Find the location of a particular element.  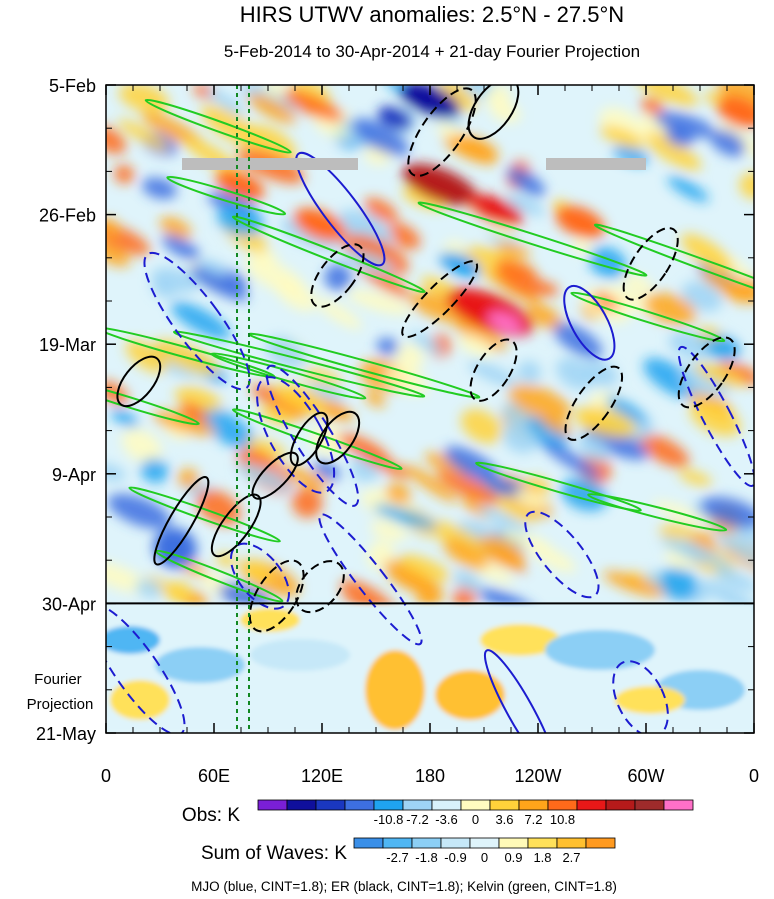

x-tick-label: 120W is located at coordinates (537, 776).